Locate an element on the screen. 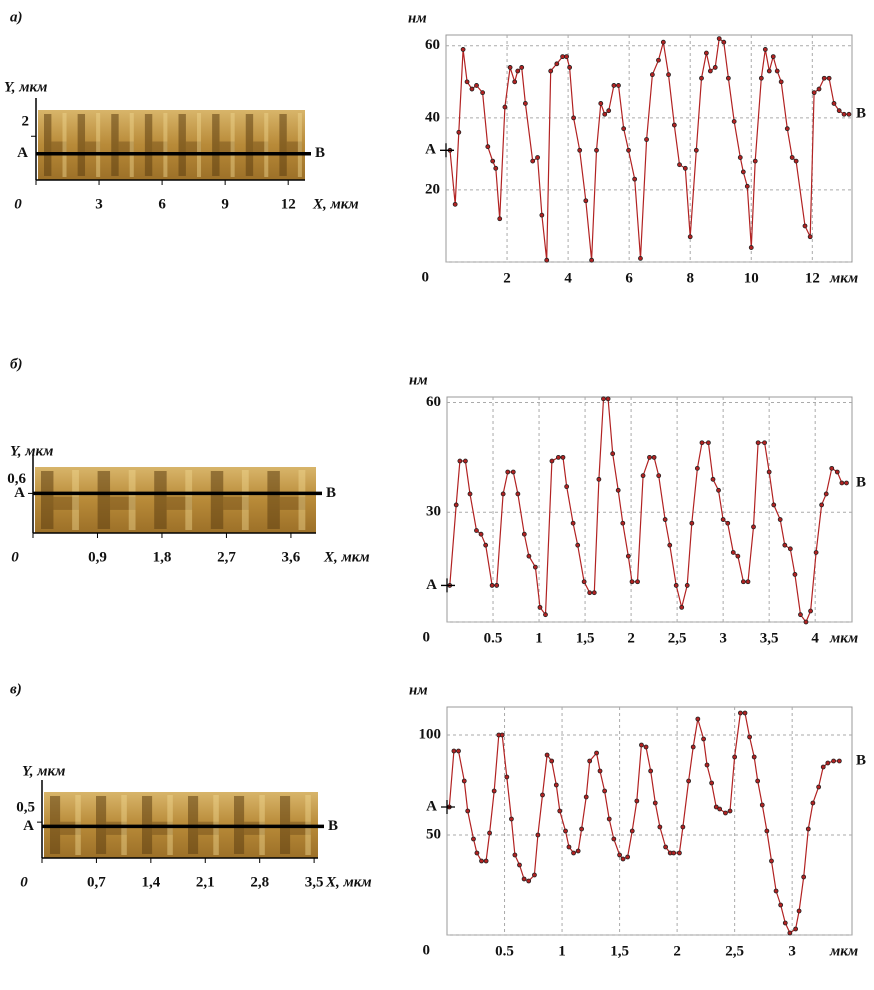 The width and height of the screenshot is (874, 990). y-axis-label: Y, мкм is located at coordinates (31, 451).